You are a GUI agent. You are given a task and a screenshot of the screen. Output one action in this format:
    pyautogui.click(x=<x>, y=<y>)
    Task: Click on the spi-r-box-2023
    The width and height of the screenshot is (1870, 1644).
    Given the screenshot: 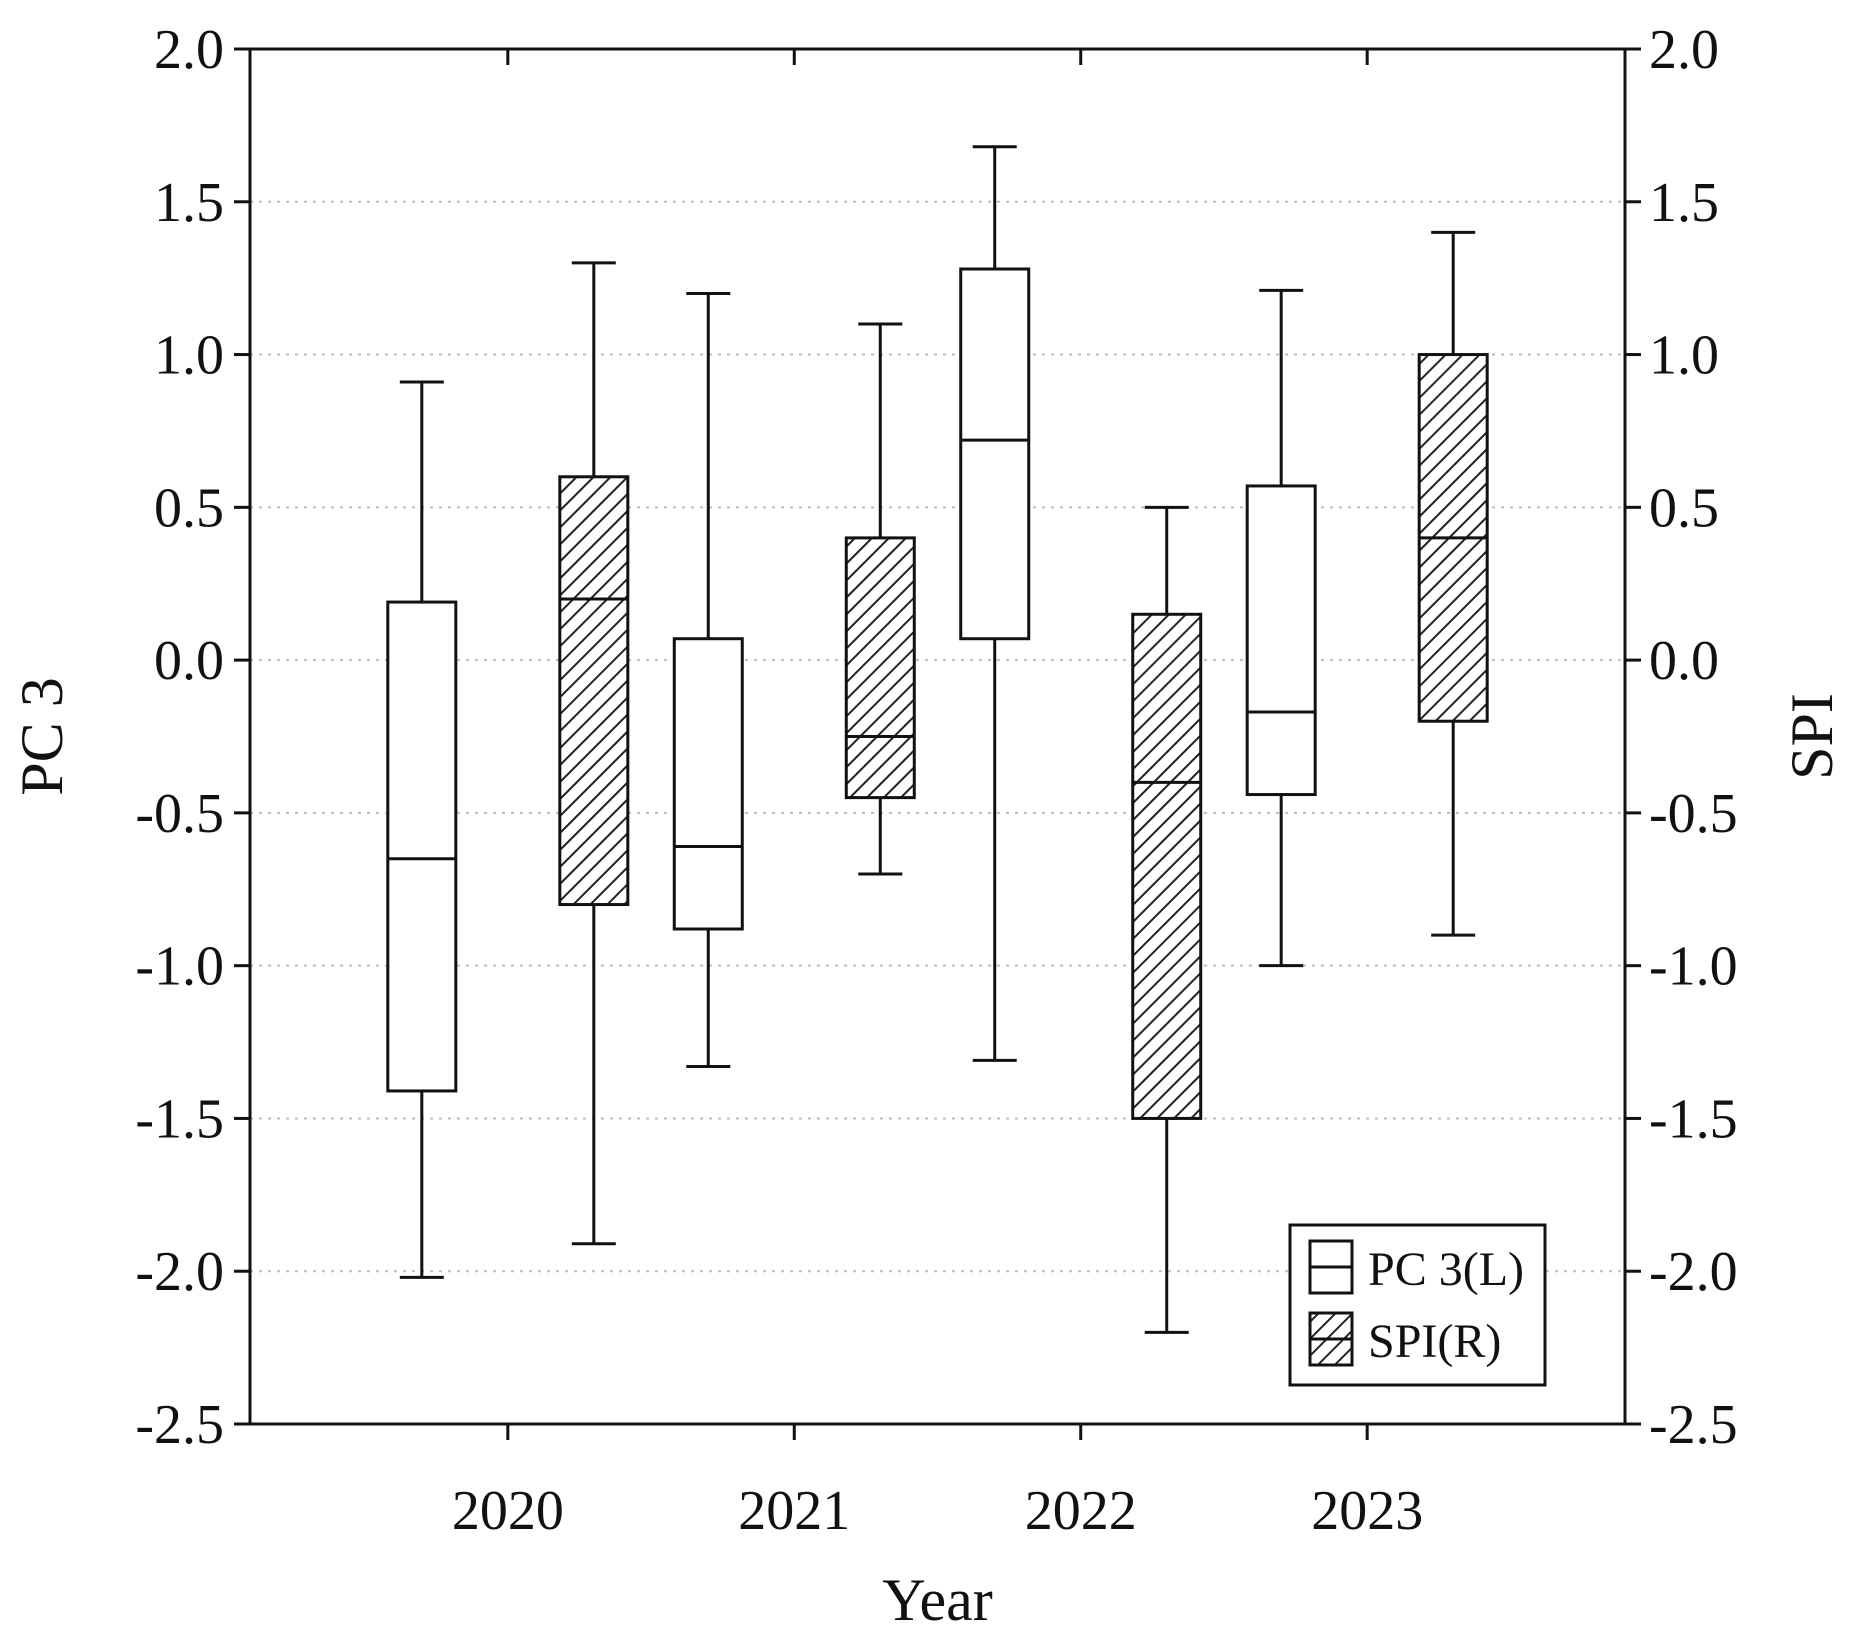 What is the action you would take?
    pyautogui.click(x=1453, y=583)
    